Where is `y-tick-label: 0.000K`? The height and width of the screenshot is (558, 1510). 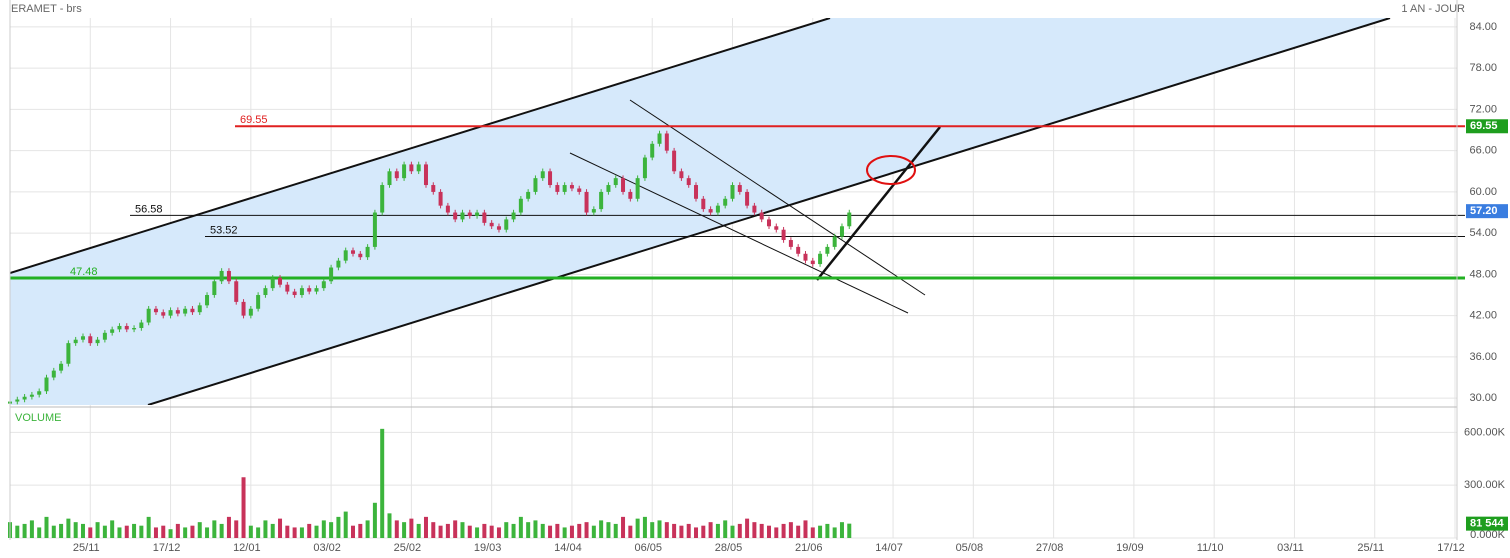
y-tick-label: 0.000K is located at coordinates (1488, 535).